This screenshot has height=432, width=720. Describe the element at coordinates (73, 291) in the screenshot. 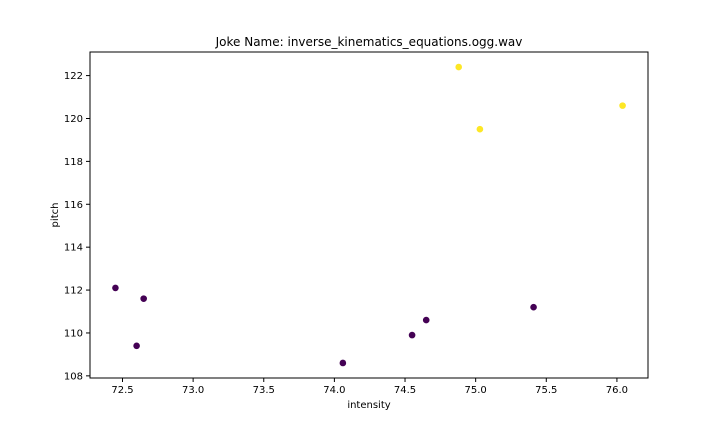

I see `y-tick-label: 112` at that location.